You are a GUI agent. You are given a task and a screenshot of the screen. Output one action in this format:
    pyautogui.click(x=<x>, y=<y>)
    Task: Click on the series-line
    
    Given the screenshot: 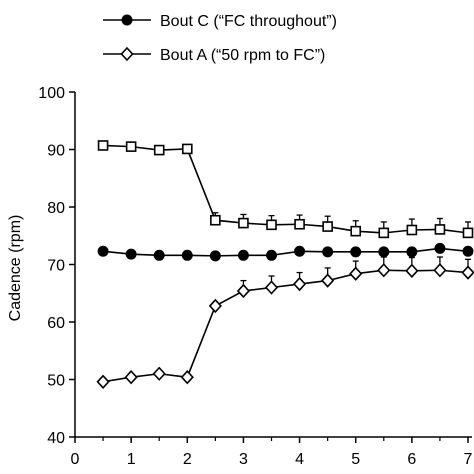 What is the action you would take?
    pyautogui.click(x=286, y=189)
    